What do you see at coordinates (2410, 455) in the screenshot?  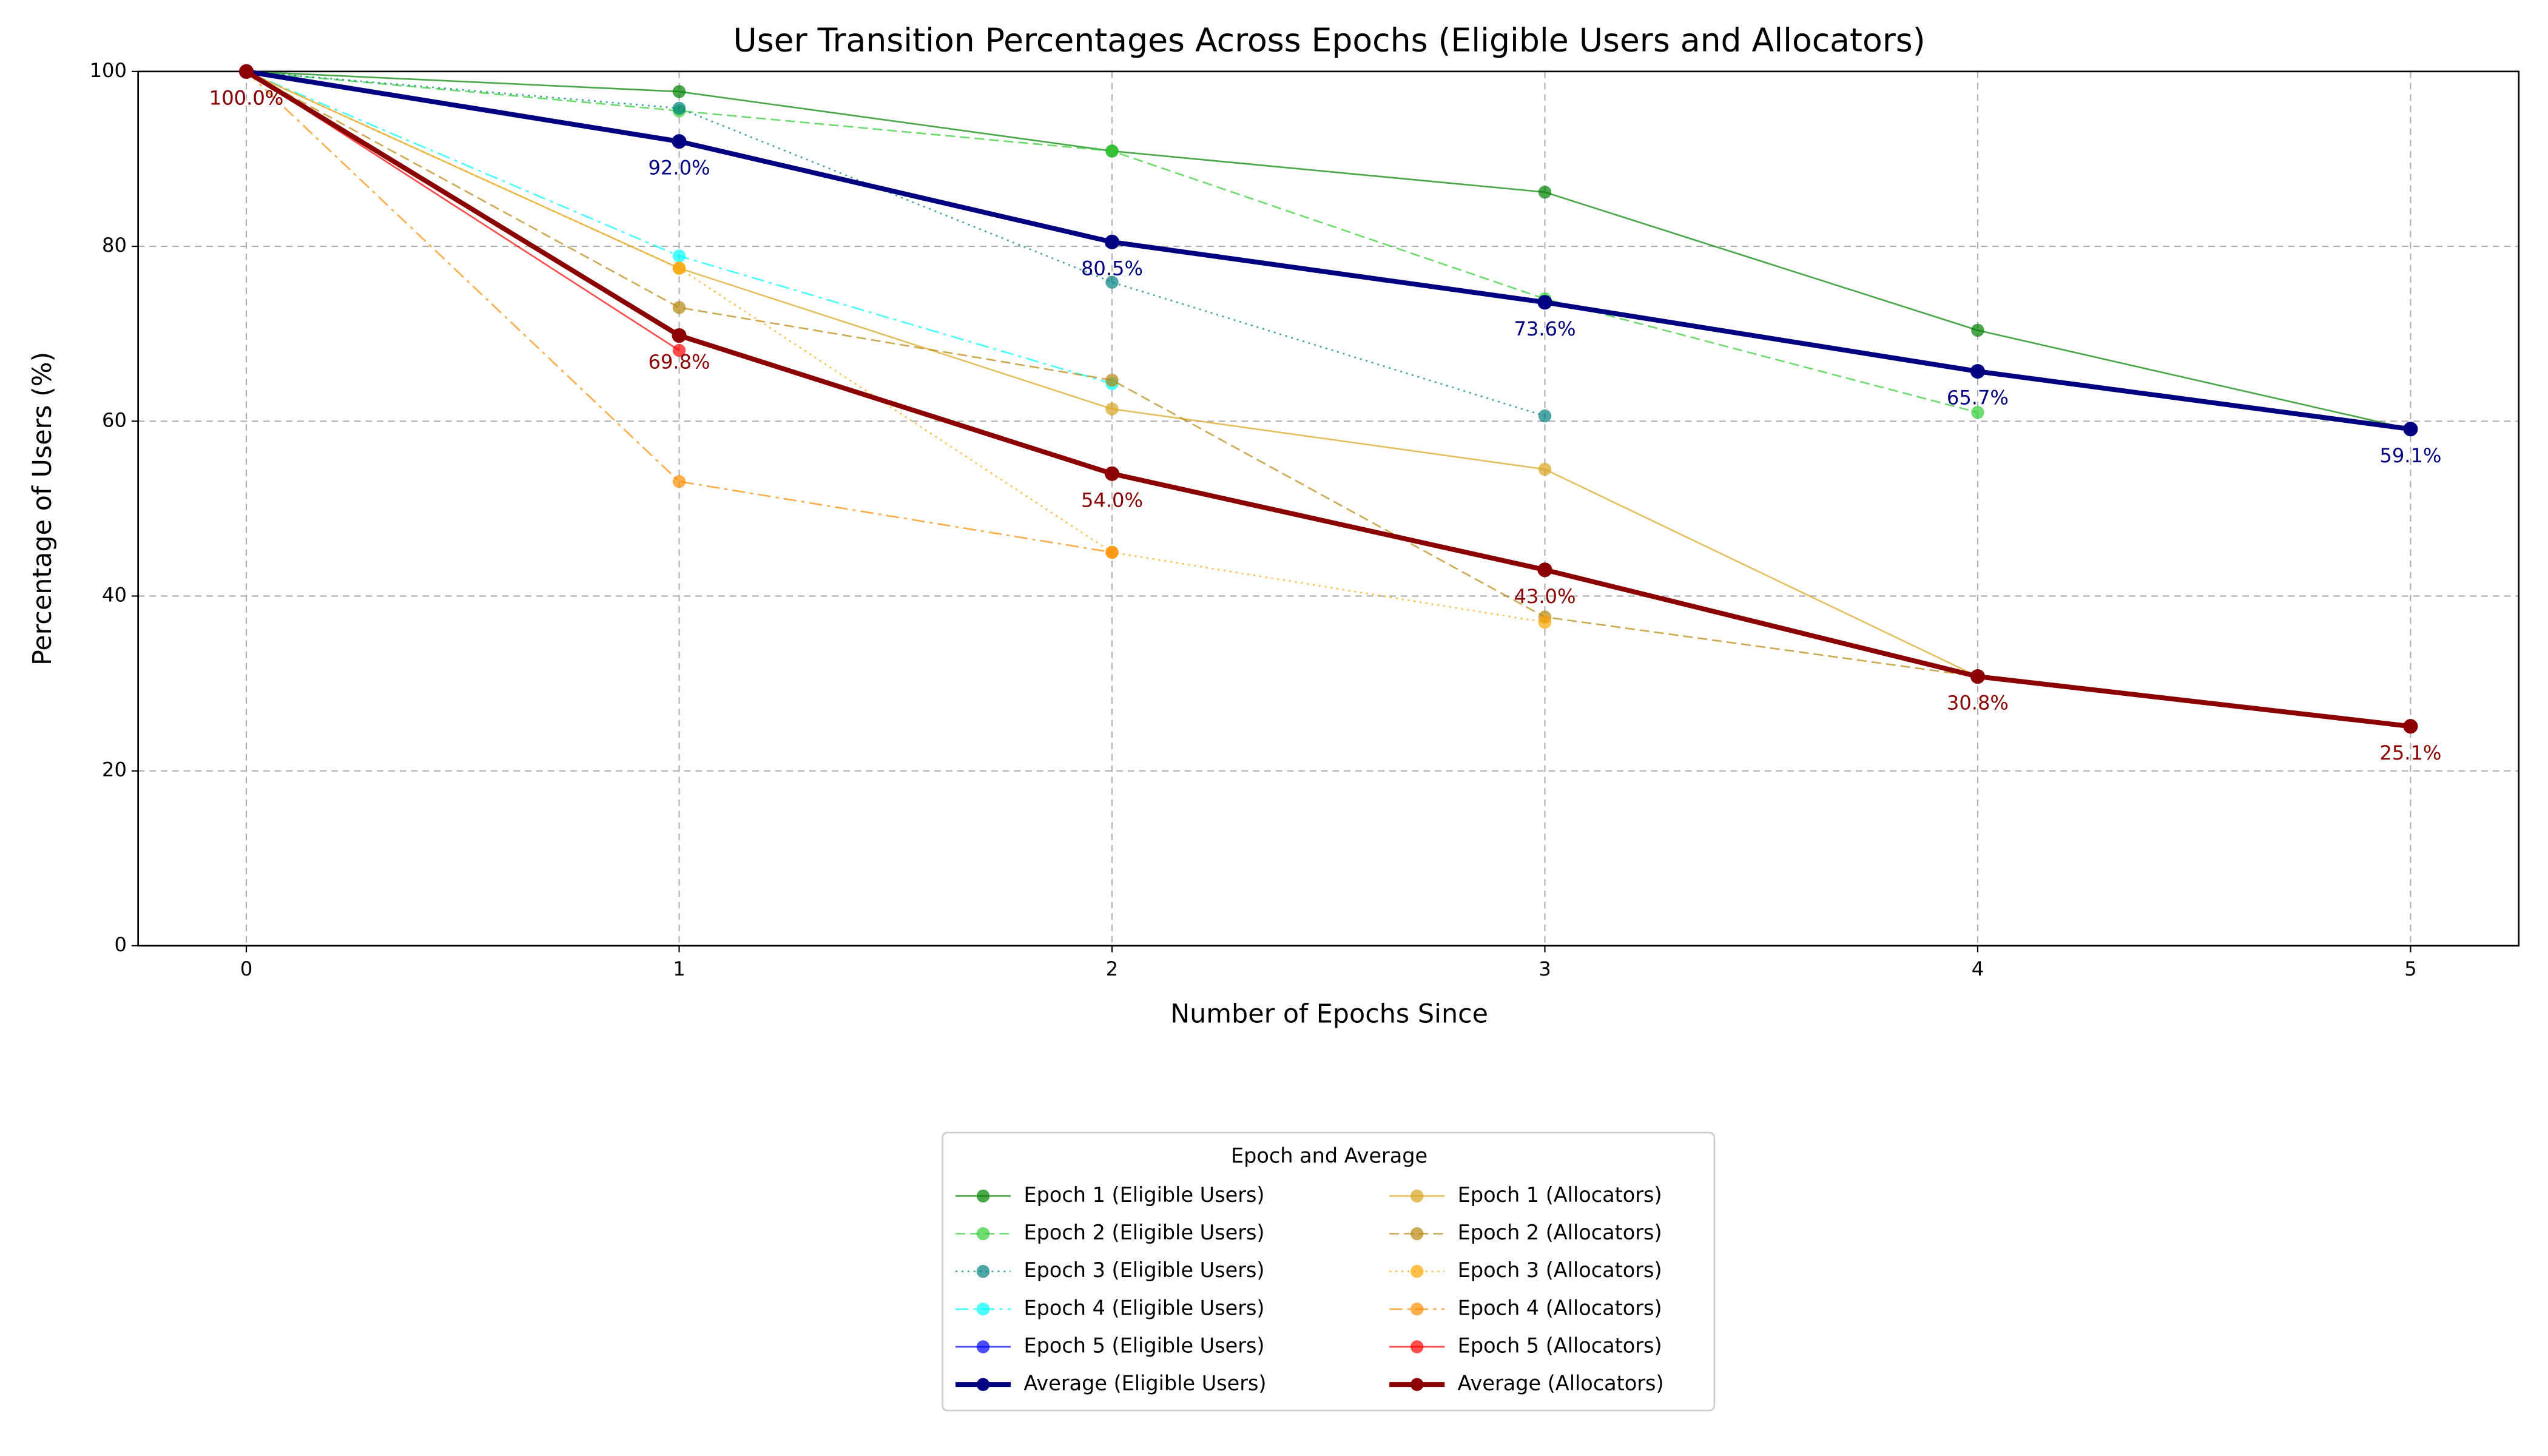 I see `data-label: 59.1%` at bounding box center [2410, 455].